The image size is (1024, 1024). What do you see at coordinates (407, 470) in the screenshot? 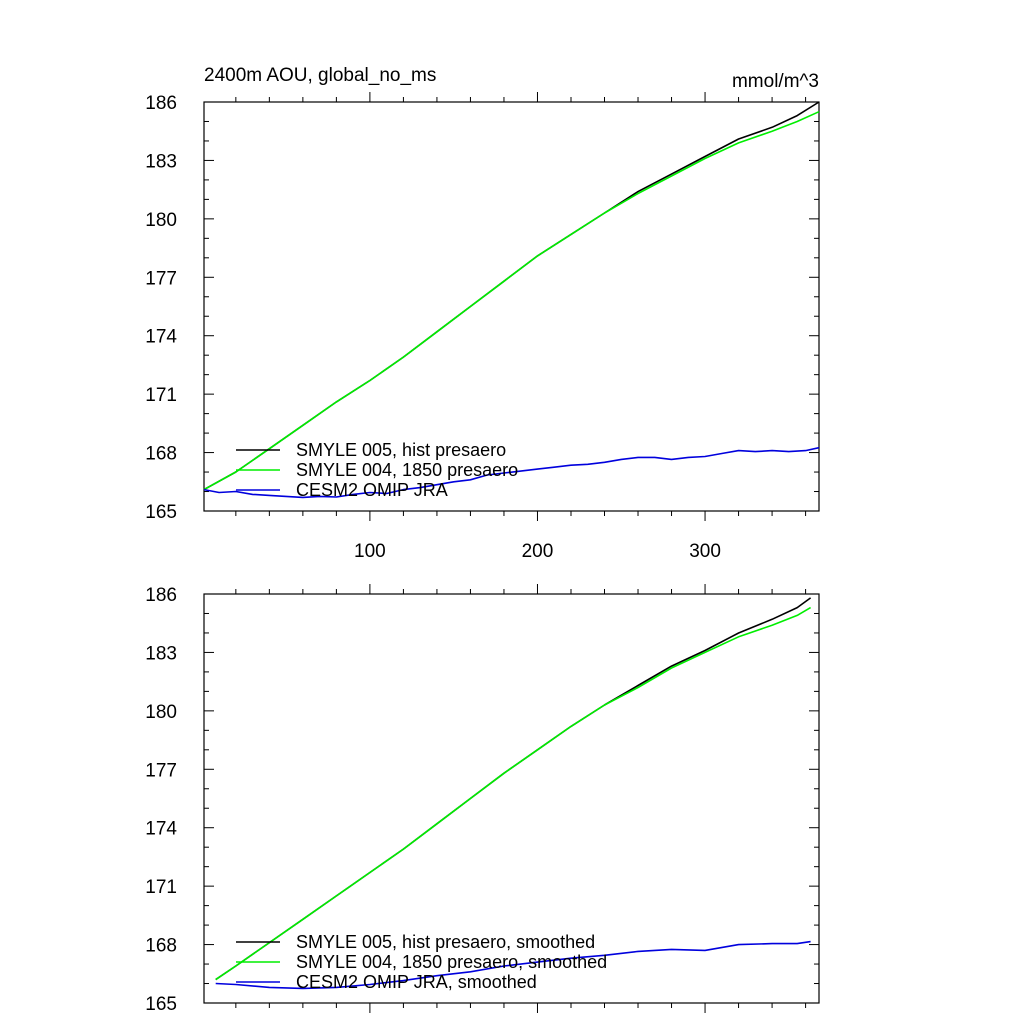
I see `legend-label: SMYLE 004, 1850 presaero` at bounding box center [407, 470].